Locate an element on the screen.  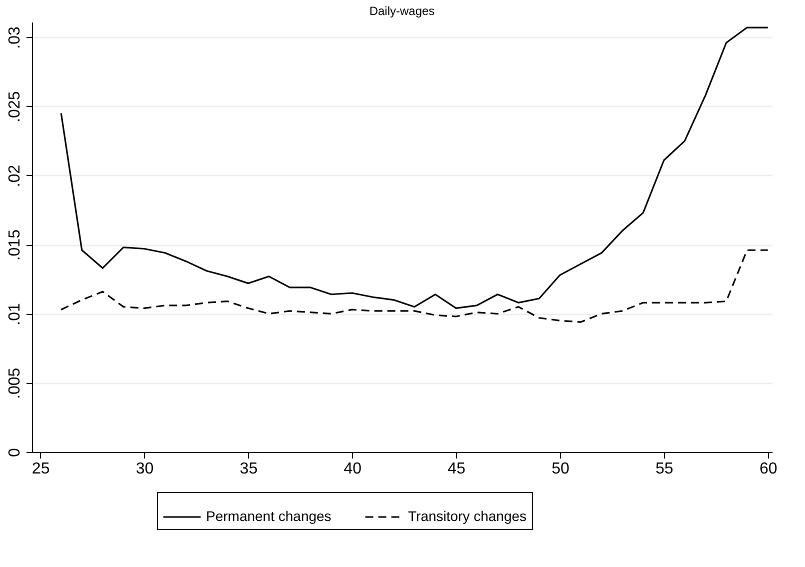
legend-label: Transitory changes is located at coordinates (467, 516).